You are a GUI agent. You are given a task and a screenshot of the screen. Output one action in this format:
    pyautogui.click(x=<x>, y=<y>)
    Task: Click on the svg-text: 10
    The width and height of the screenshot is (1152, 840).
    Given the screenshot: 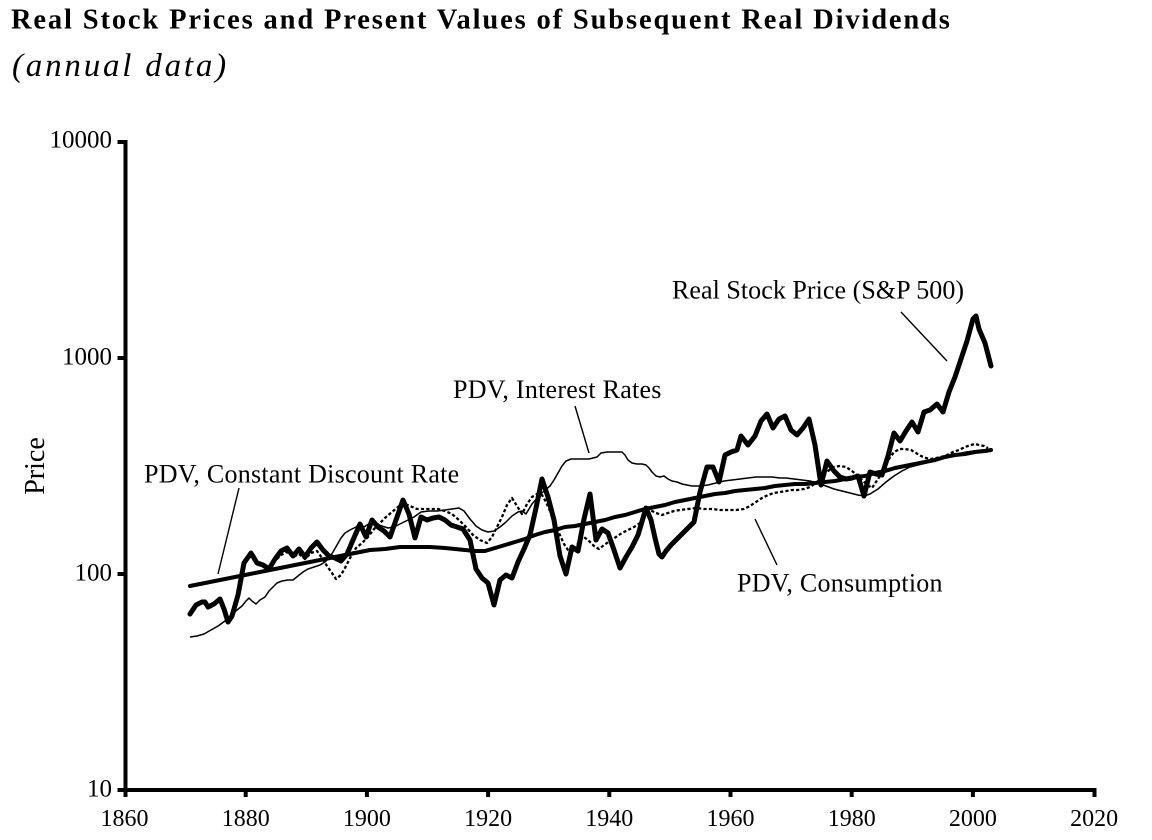 What is the action you would take?
    pyautogui.click(x=99, y=789)
    